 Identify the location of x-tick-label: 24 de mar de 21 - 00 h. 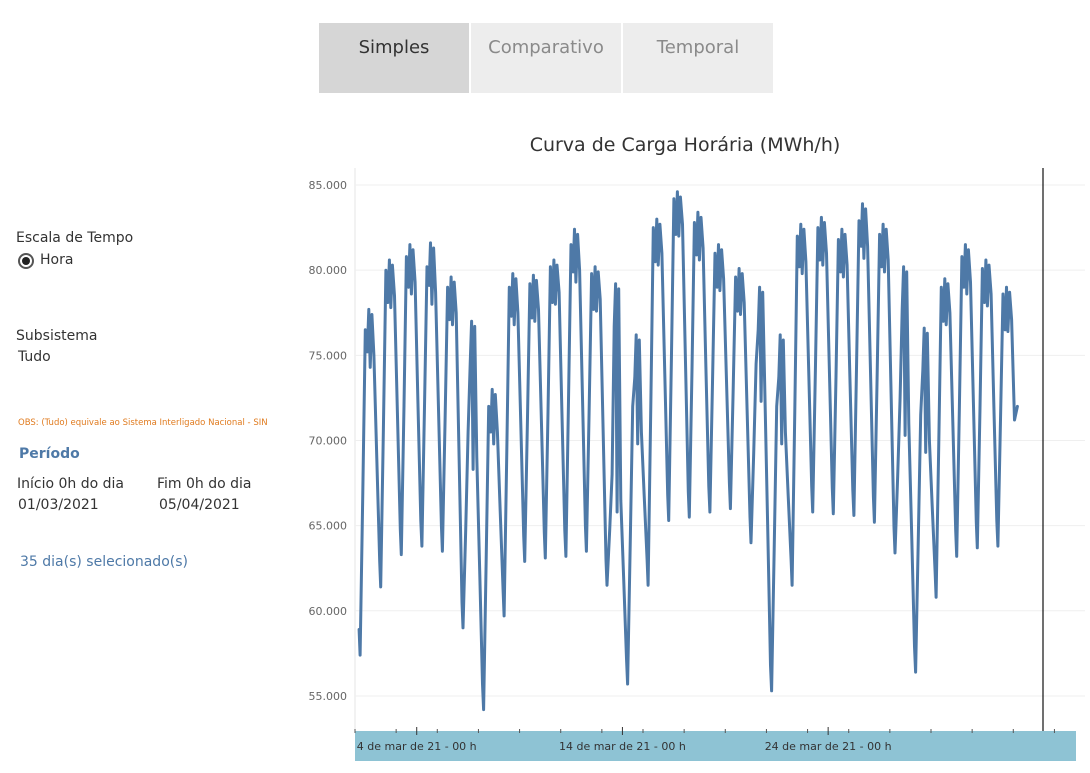
(828, 746).